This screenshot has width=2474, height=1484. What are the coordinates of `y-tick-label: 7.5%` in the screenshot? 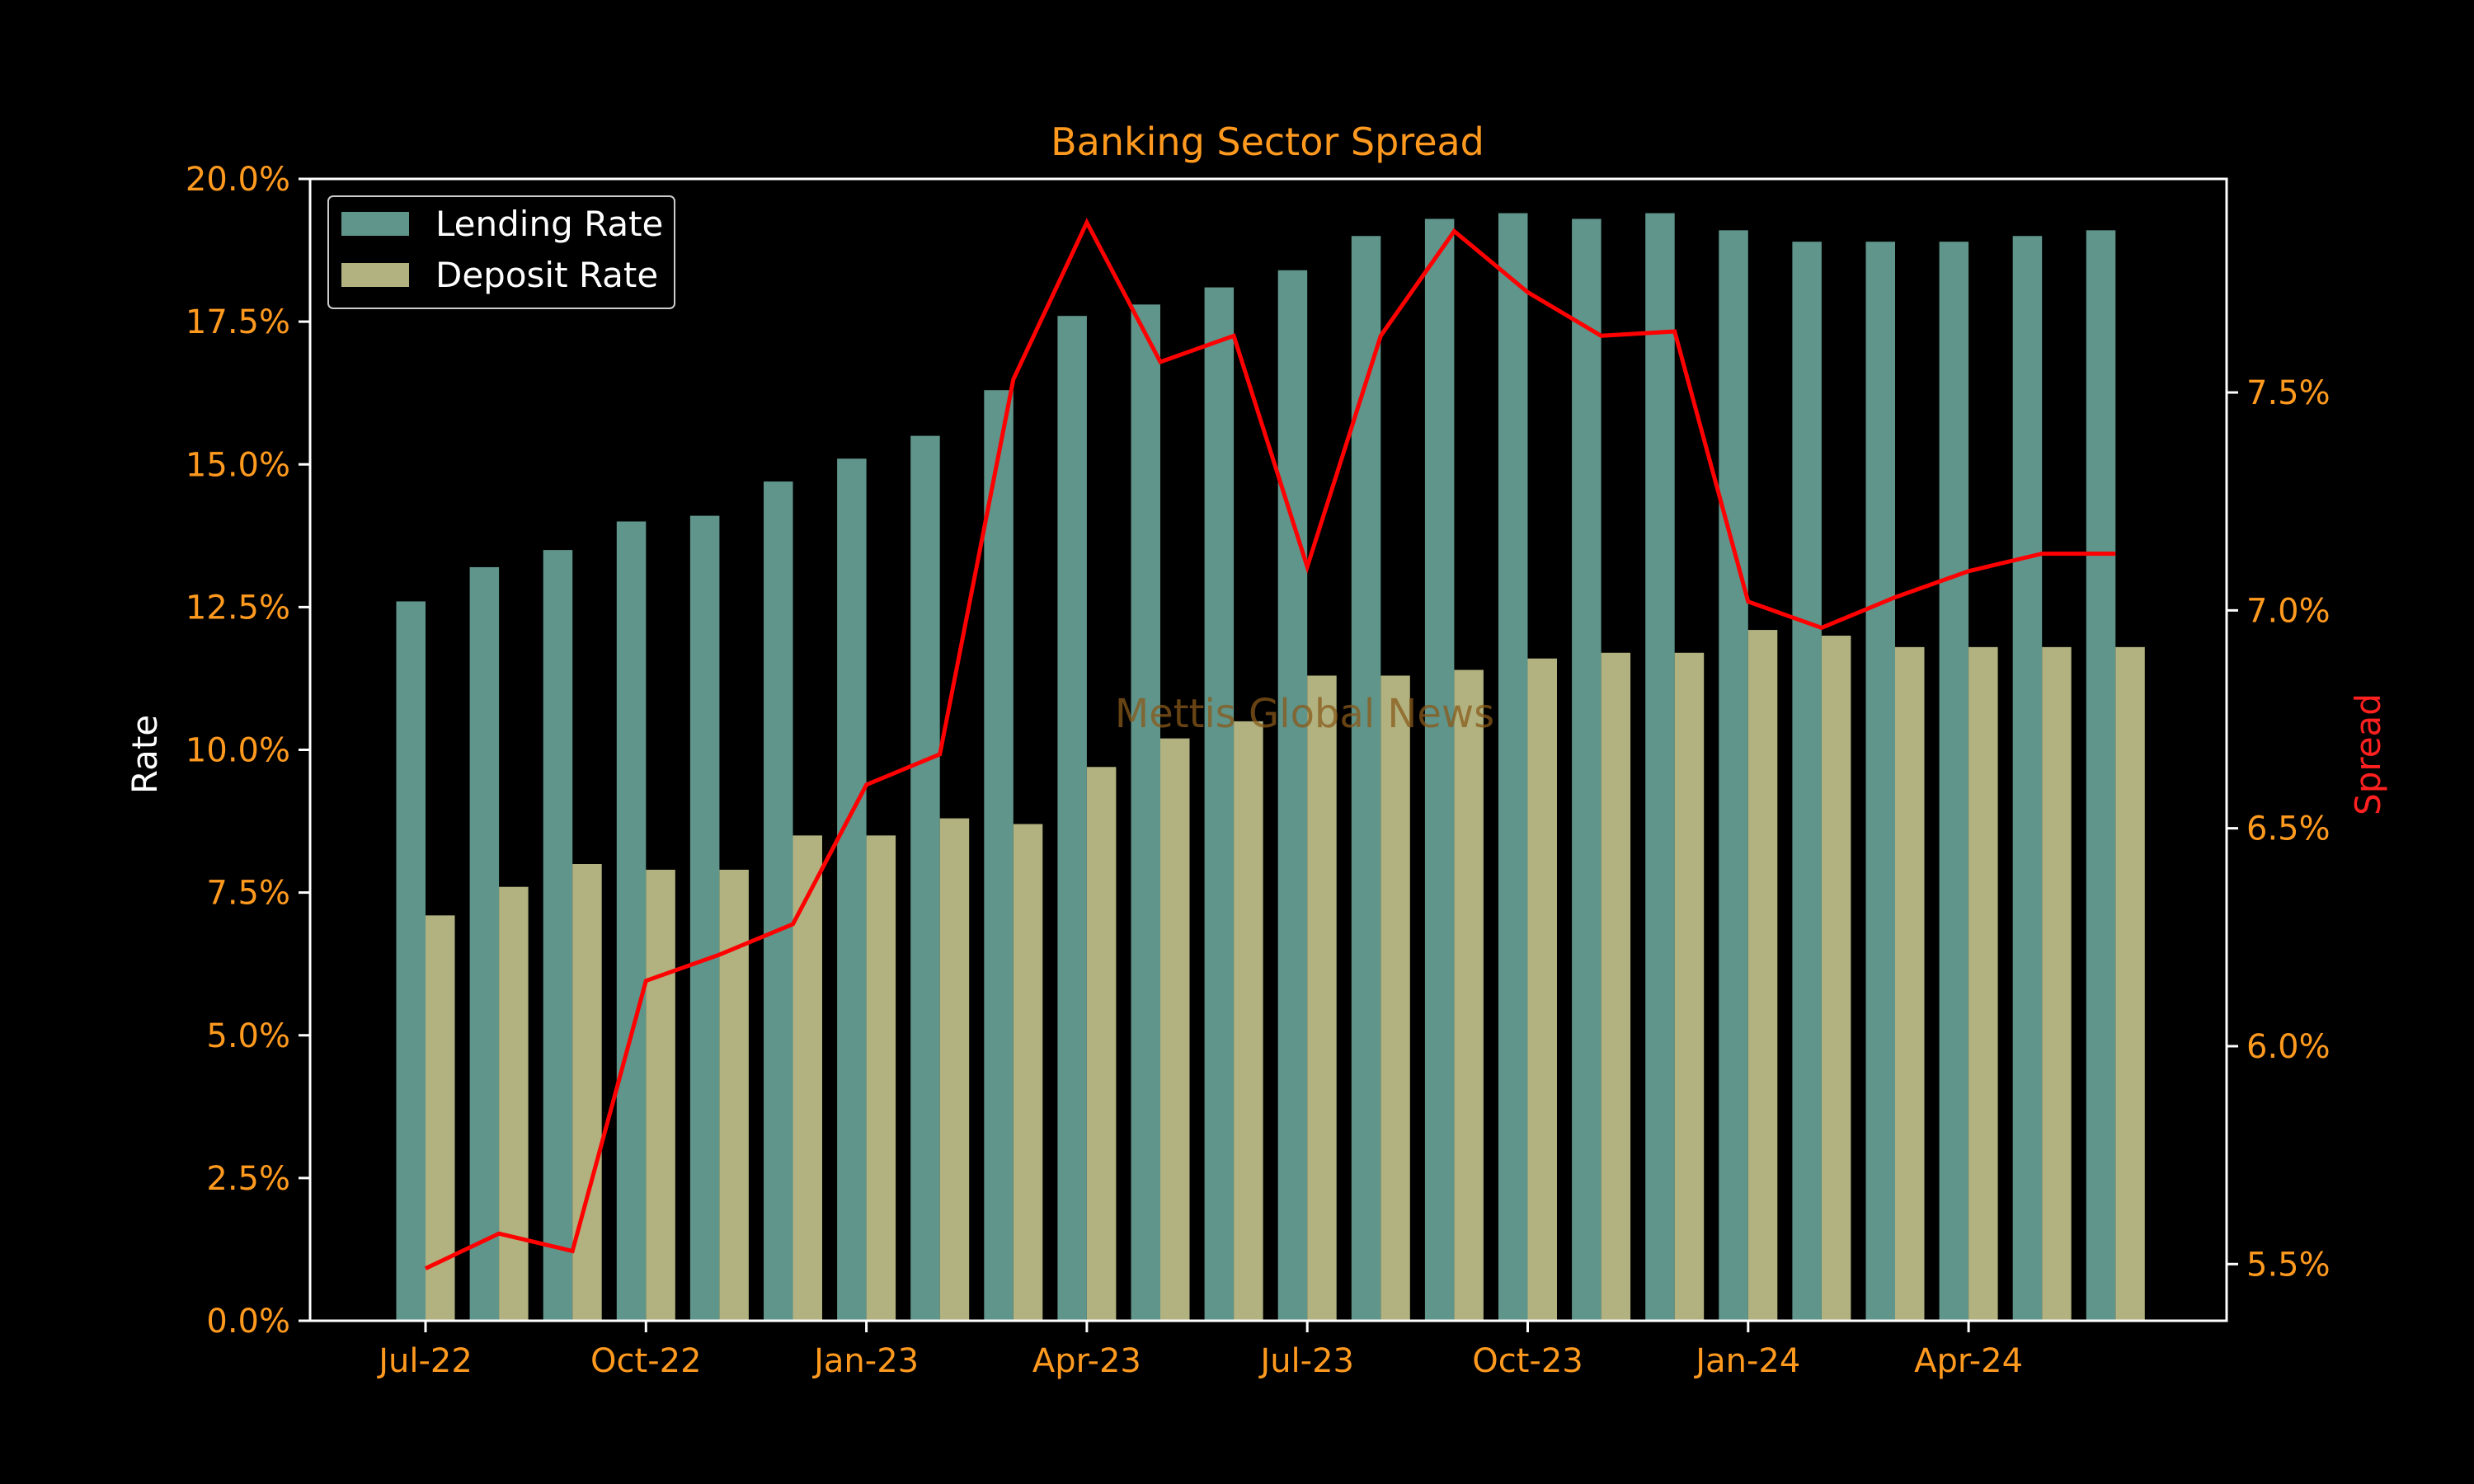 It's located at (248, 894).